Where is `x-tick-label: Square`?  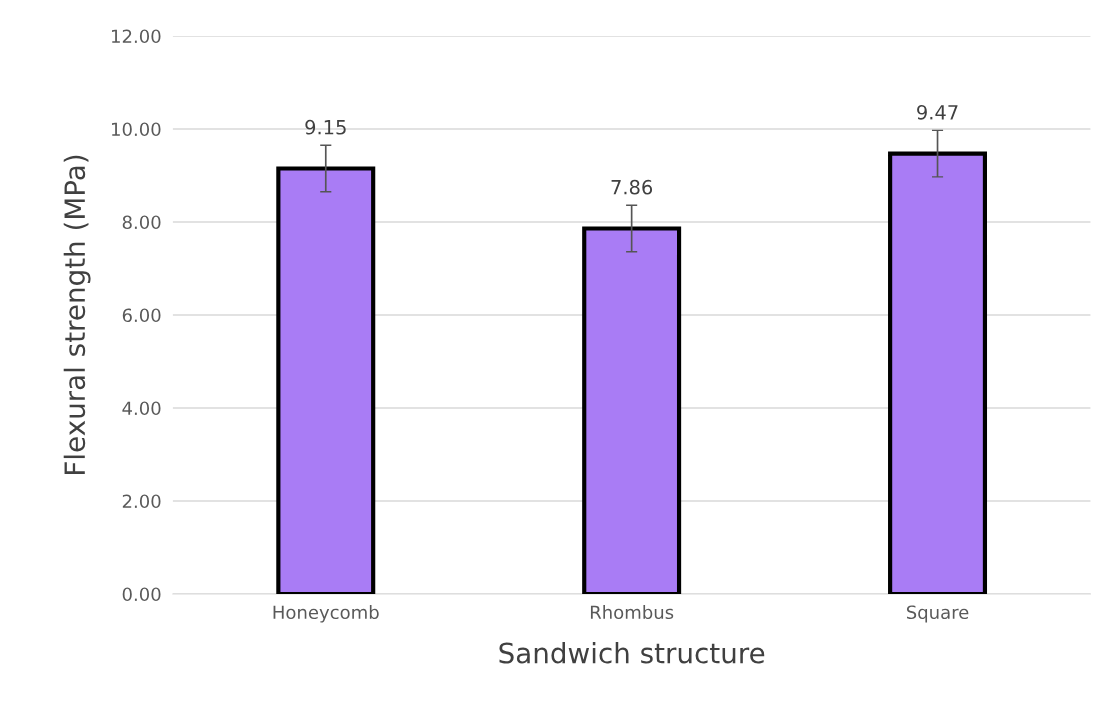
x-tick-label: Square is located at coordinates (937, 614).